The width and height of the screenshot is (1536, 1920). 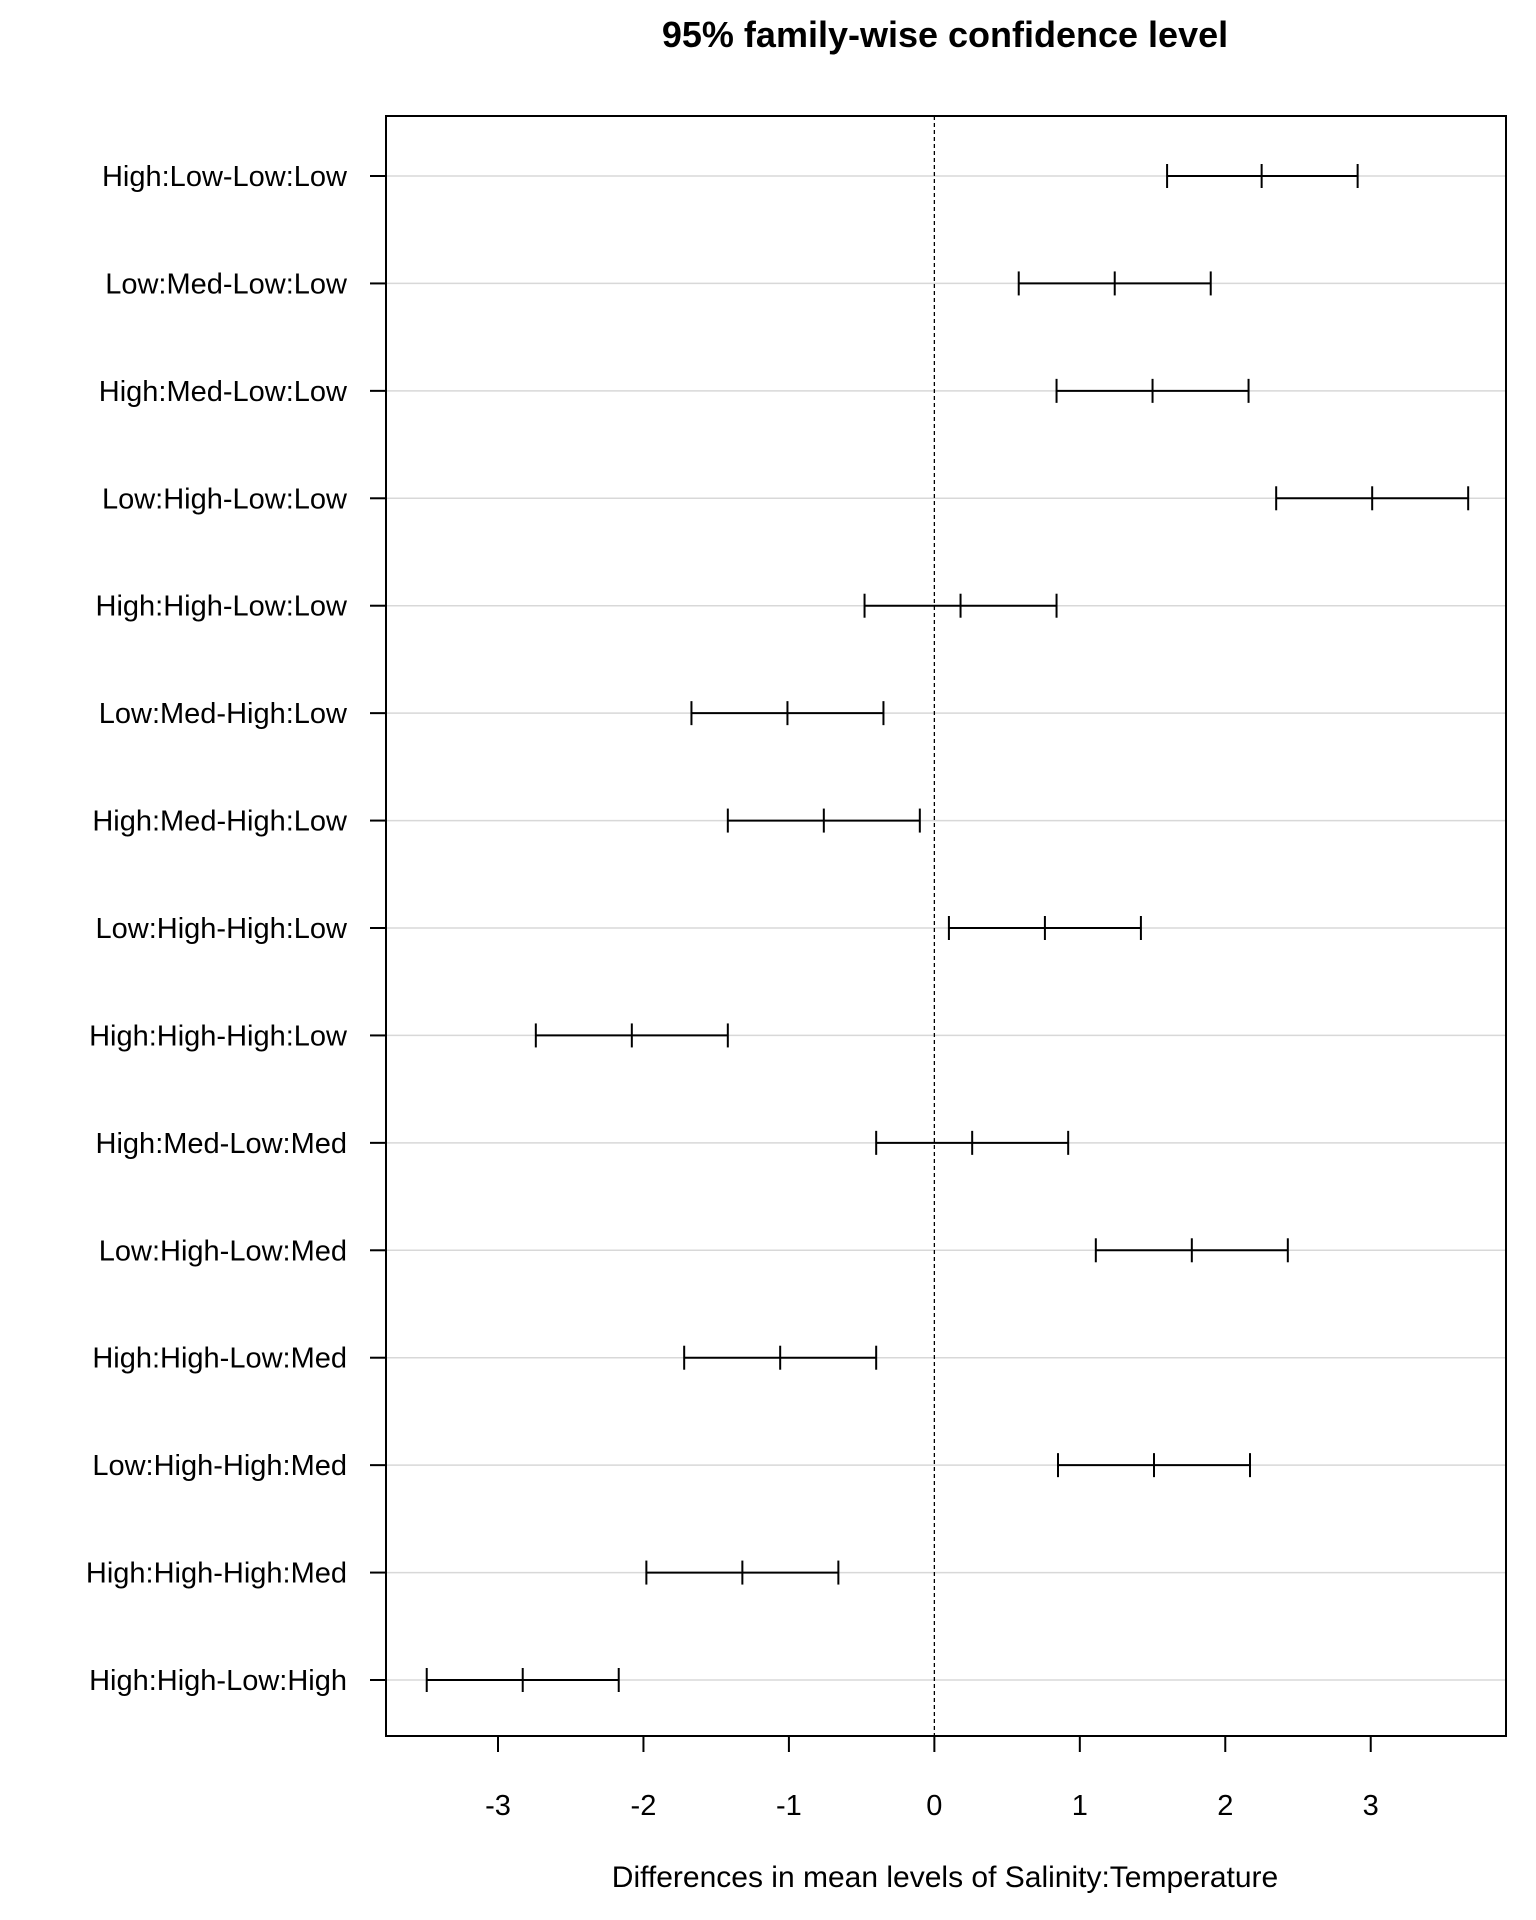 What do you see at coordinates (1371, 1806) in the screenshot?
I see `x-tick-label: 3` at bounding box center [1371, 1806].